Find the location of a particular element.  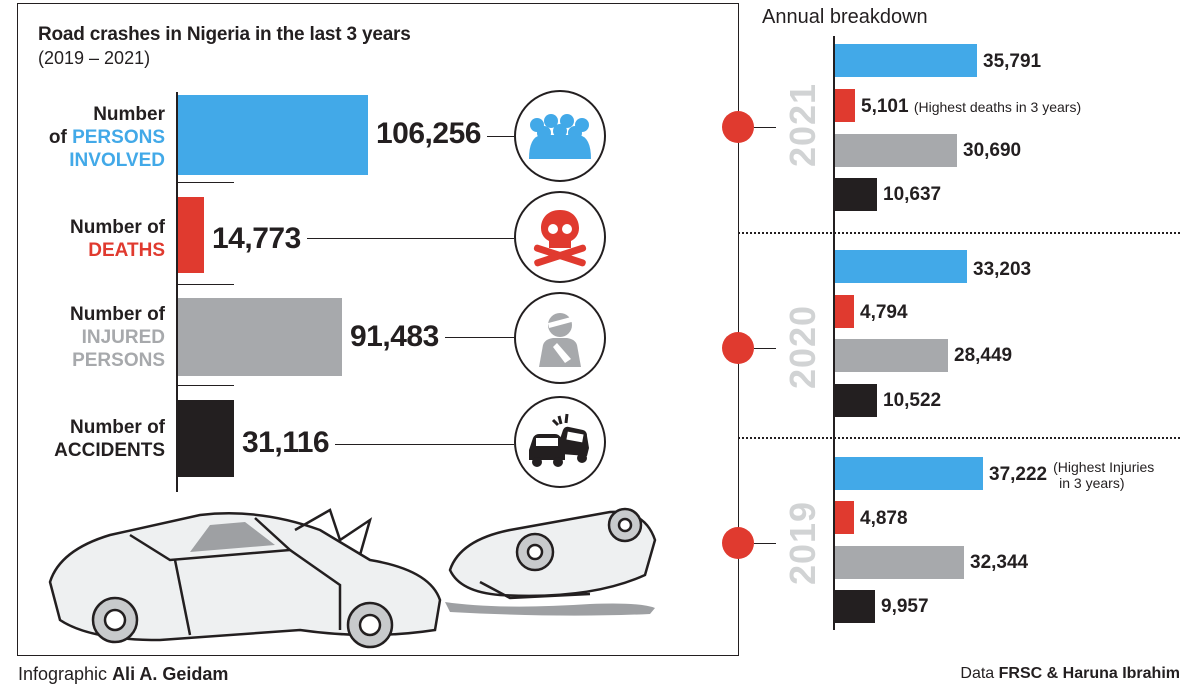

bar-2021-accidents is located at coordinates (856, 194).